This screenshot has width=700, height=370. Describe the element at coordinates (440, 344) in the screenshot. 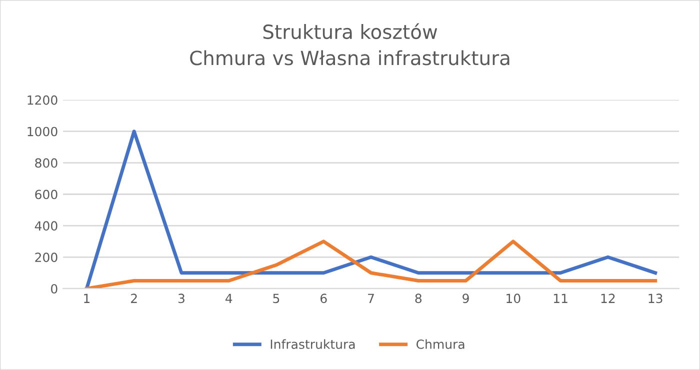

I see `legend-label: Chmura` at that location.